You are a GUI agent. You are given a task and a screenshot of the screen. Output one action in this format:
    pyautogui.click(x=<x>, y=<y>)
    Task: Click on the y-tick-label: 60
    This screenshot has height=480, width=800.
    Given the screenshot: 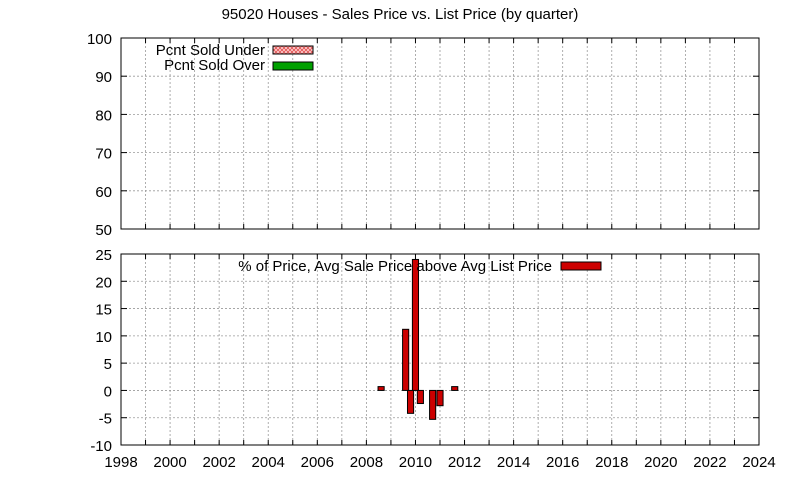 What is the action you would take?
    pyautogui.click(x=103, y=192)
    